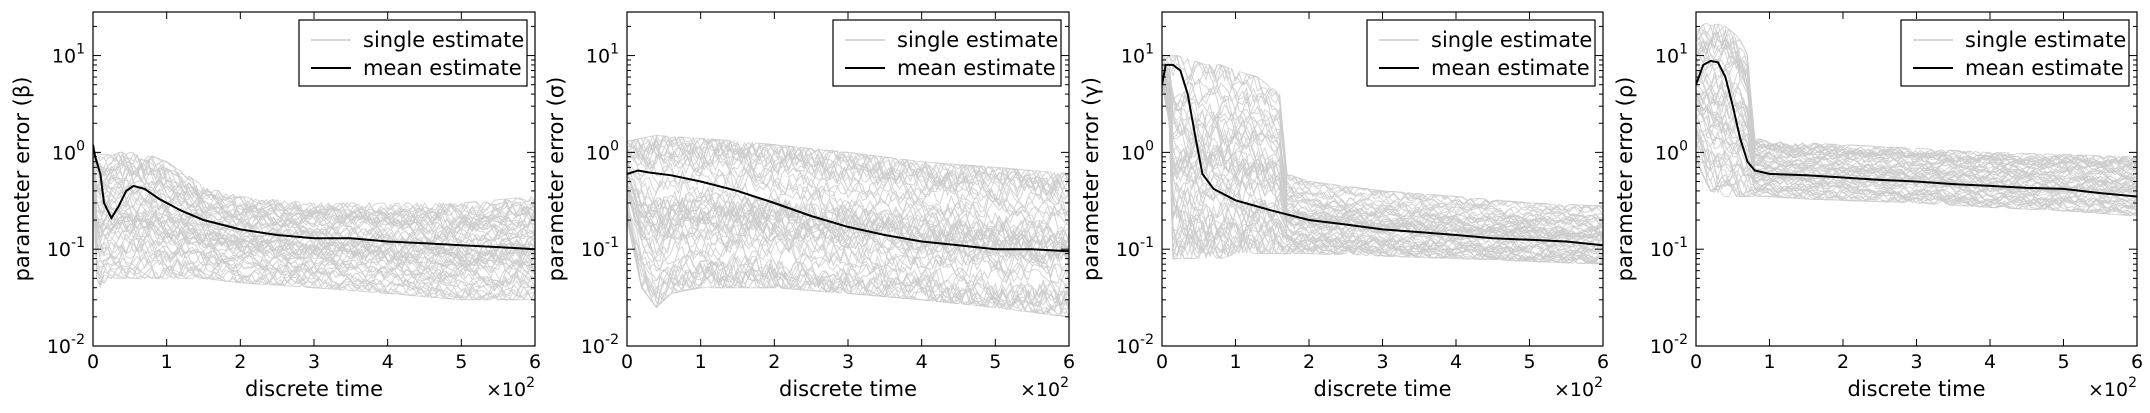  I want to click on y-axis-label: parameter error (β), so click(22, 179).